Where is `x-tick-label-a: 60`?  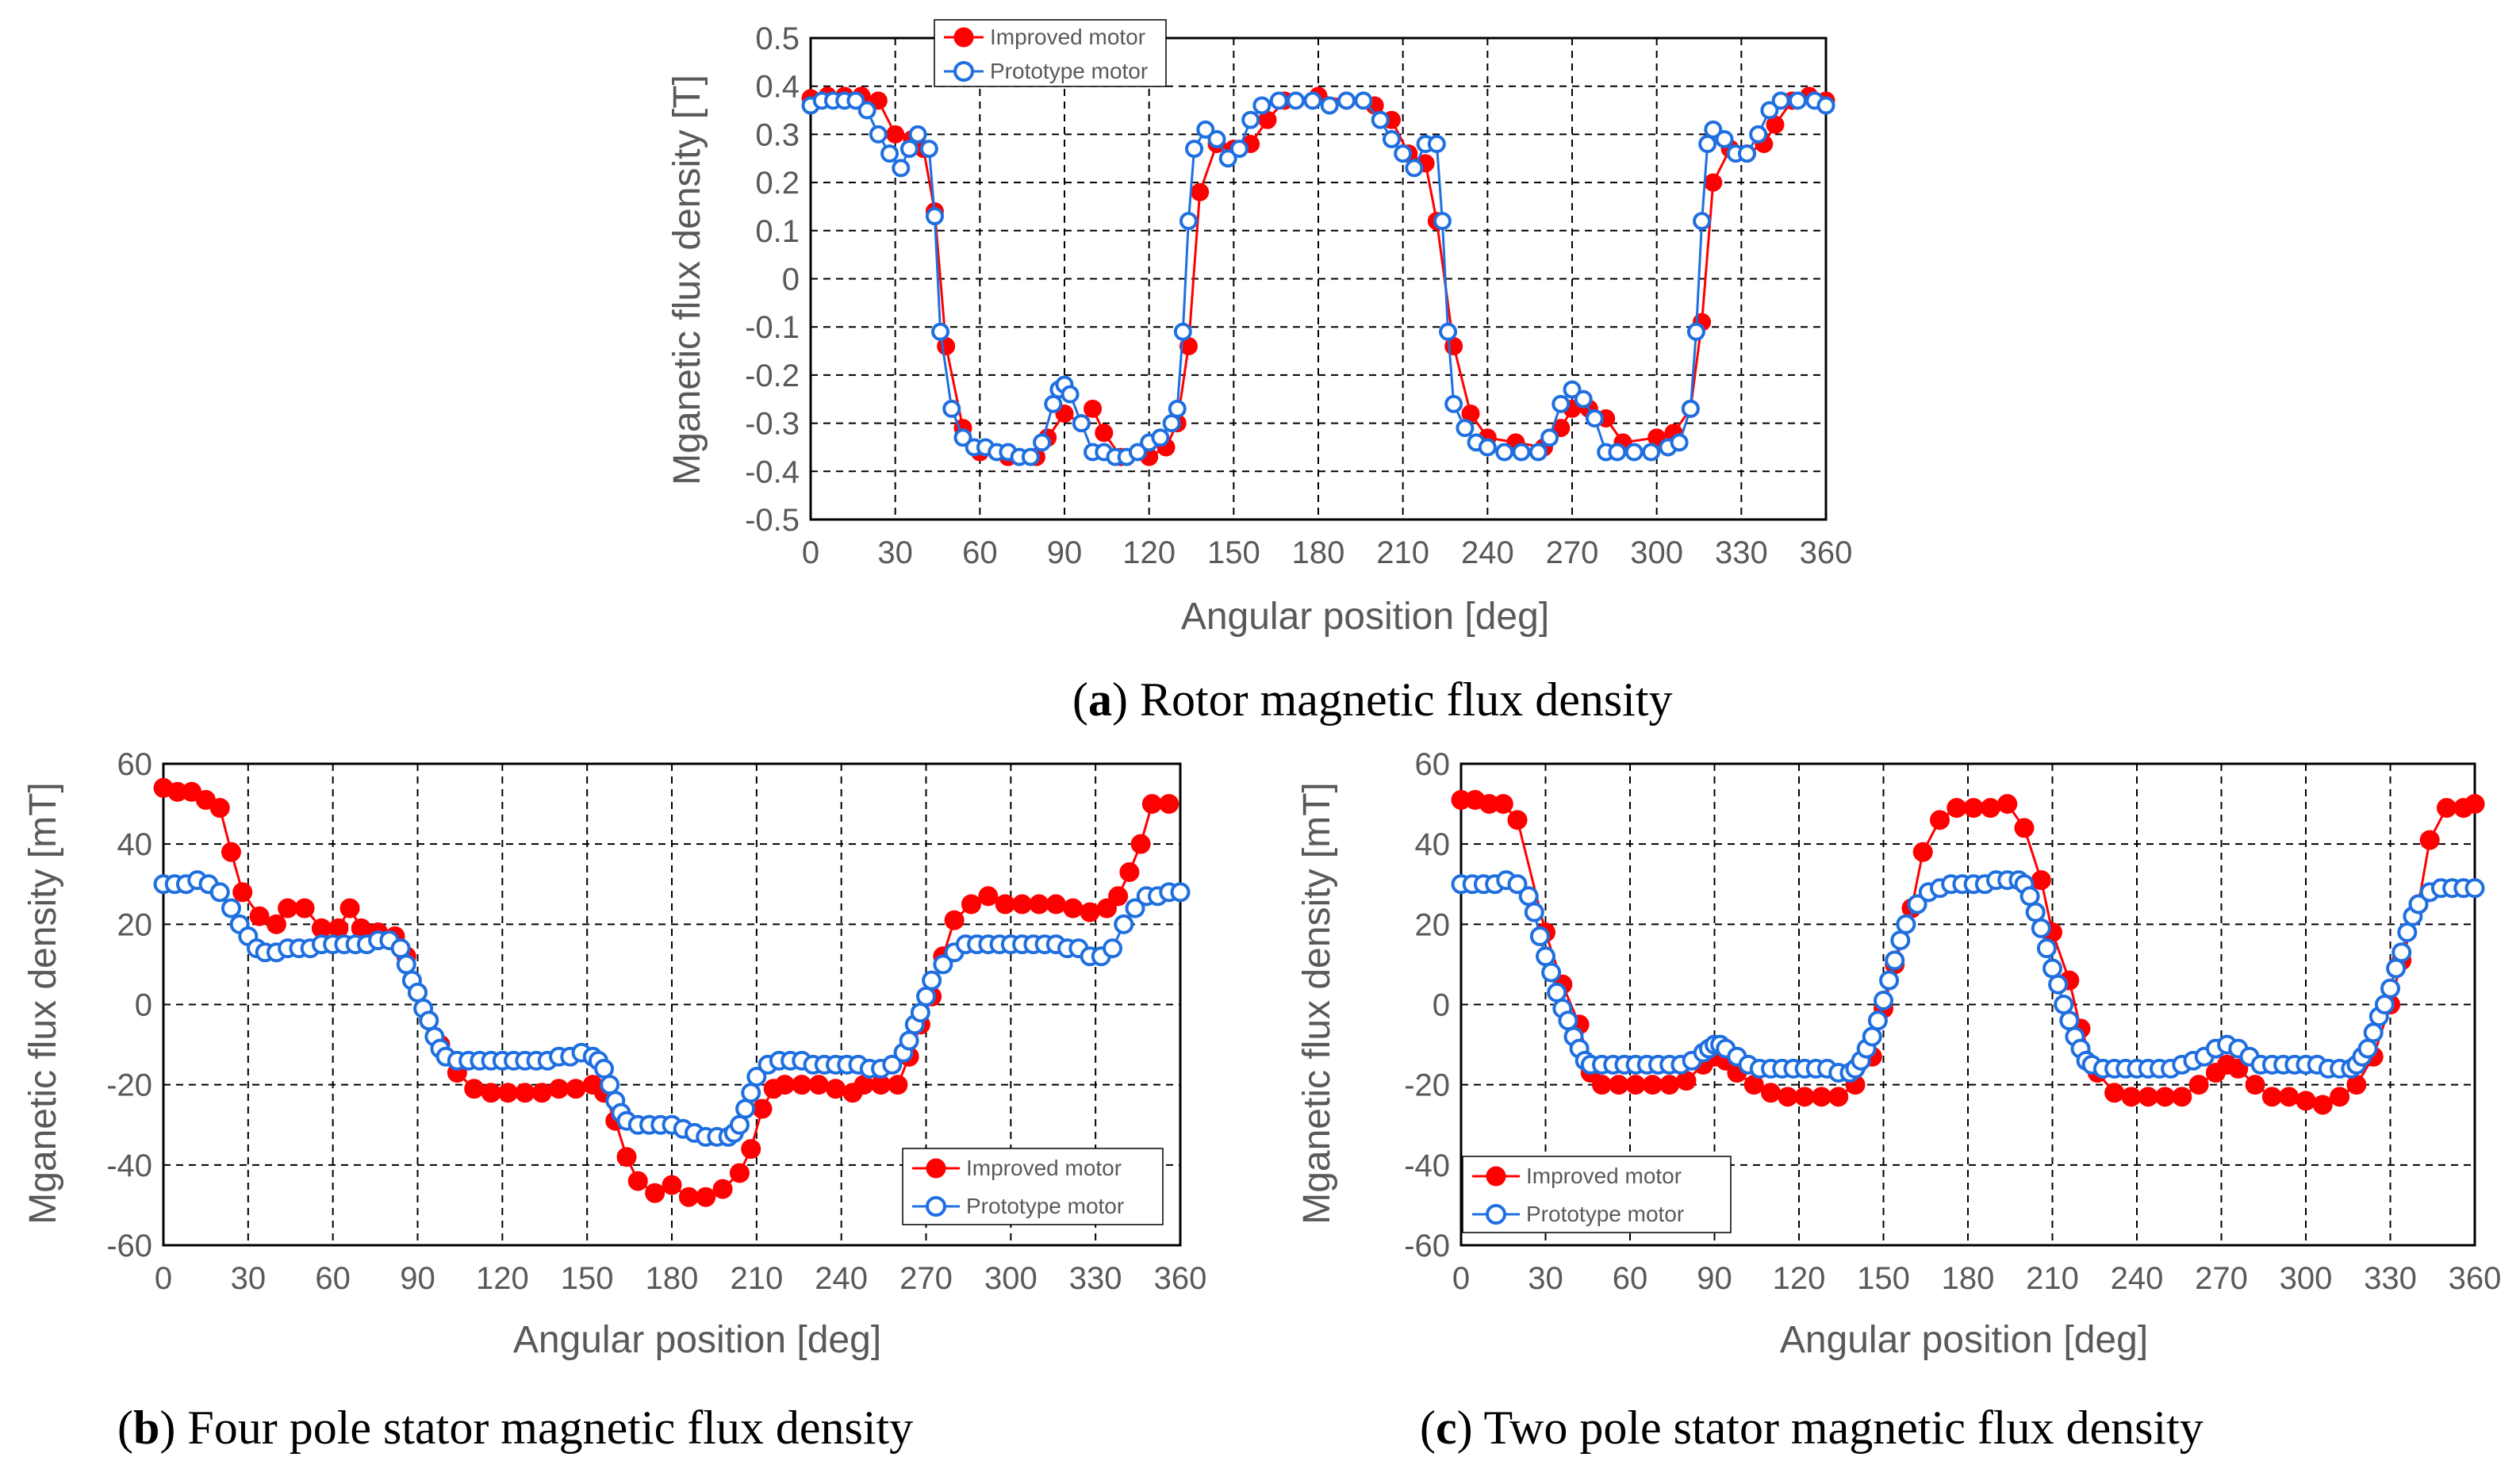 x-tick-label-a: 60 is located at coordinates (980, 552).